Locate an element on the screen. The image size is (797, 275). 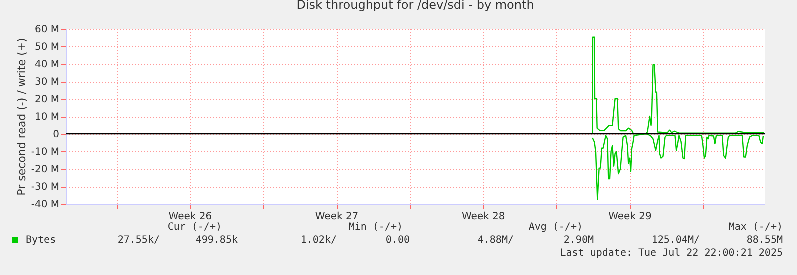
x-tick-label: Week 29 is located at coordinates (630, 217).